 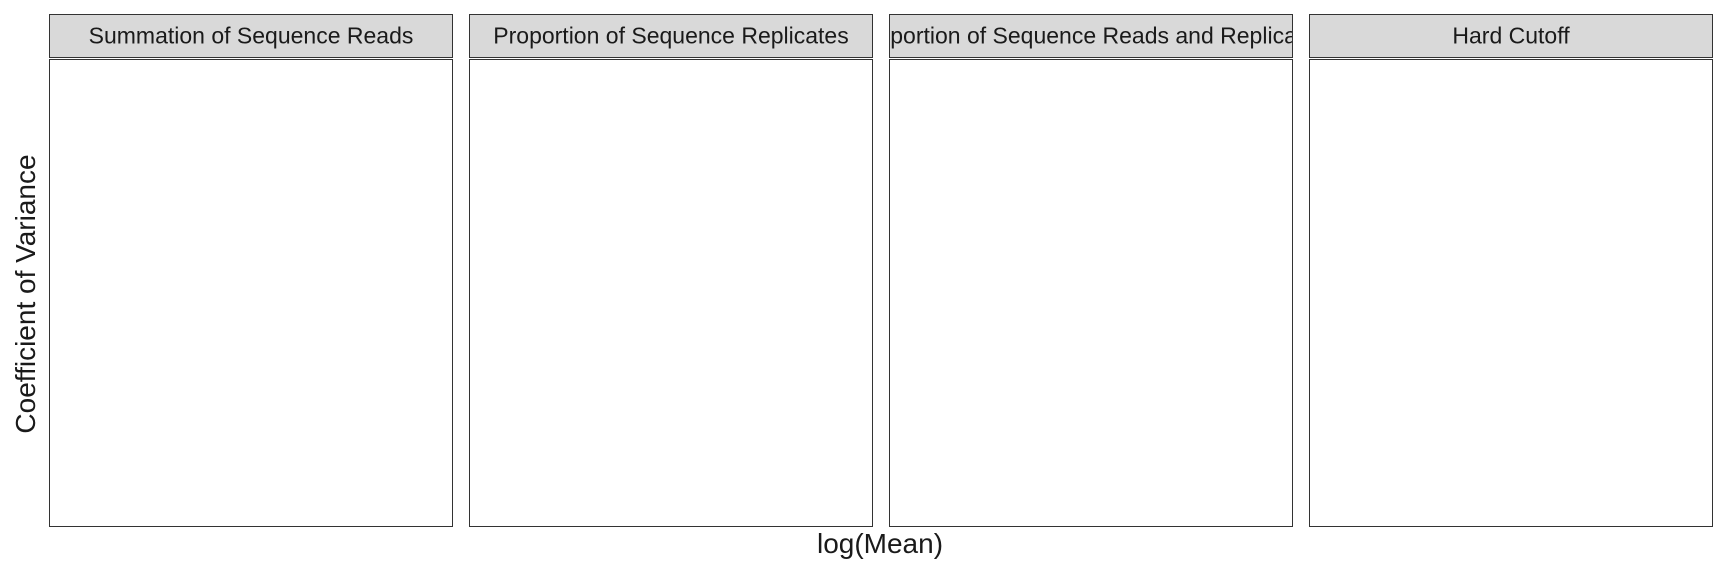 I want to click on facet-title: Summation of Sequence Reads, so click(x=251, y=35).